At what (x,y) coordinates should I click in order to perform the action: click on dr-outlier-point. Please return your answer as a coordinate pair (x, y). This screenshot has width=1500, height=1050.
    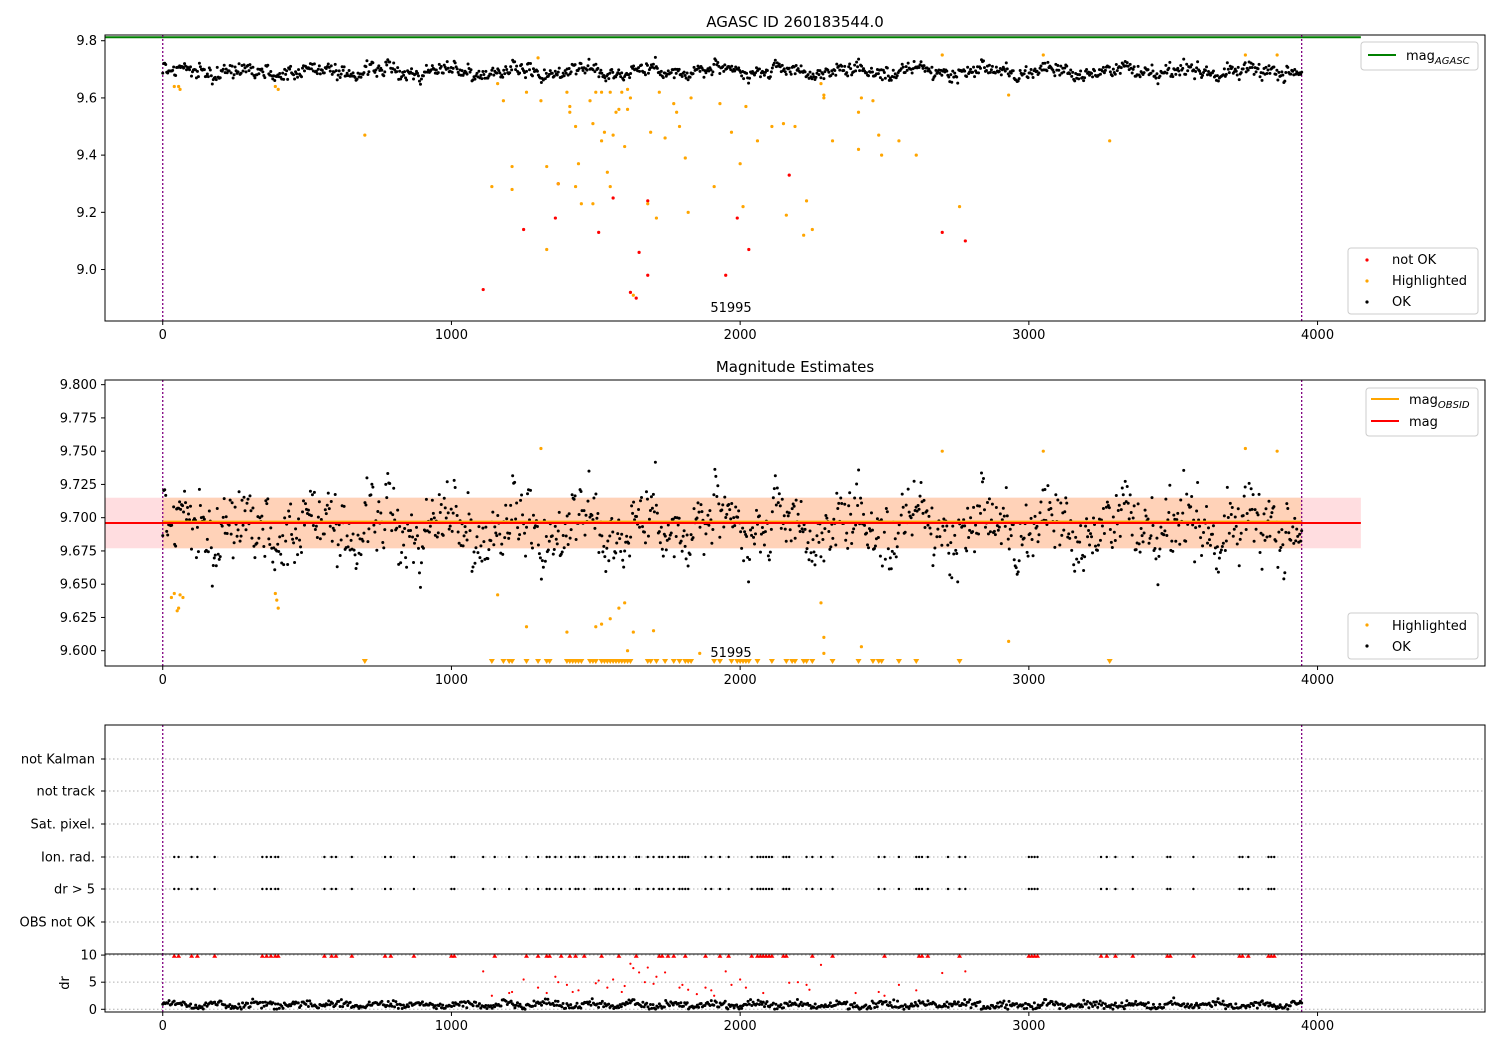
    Looking at the image, I should click on (705, 987).